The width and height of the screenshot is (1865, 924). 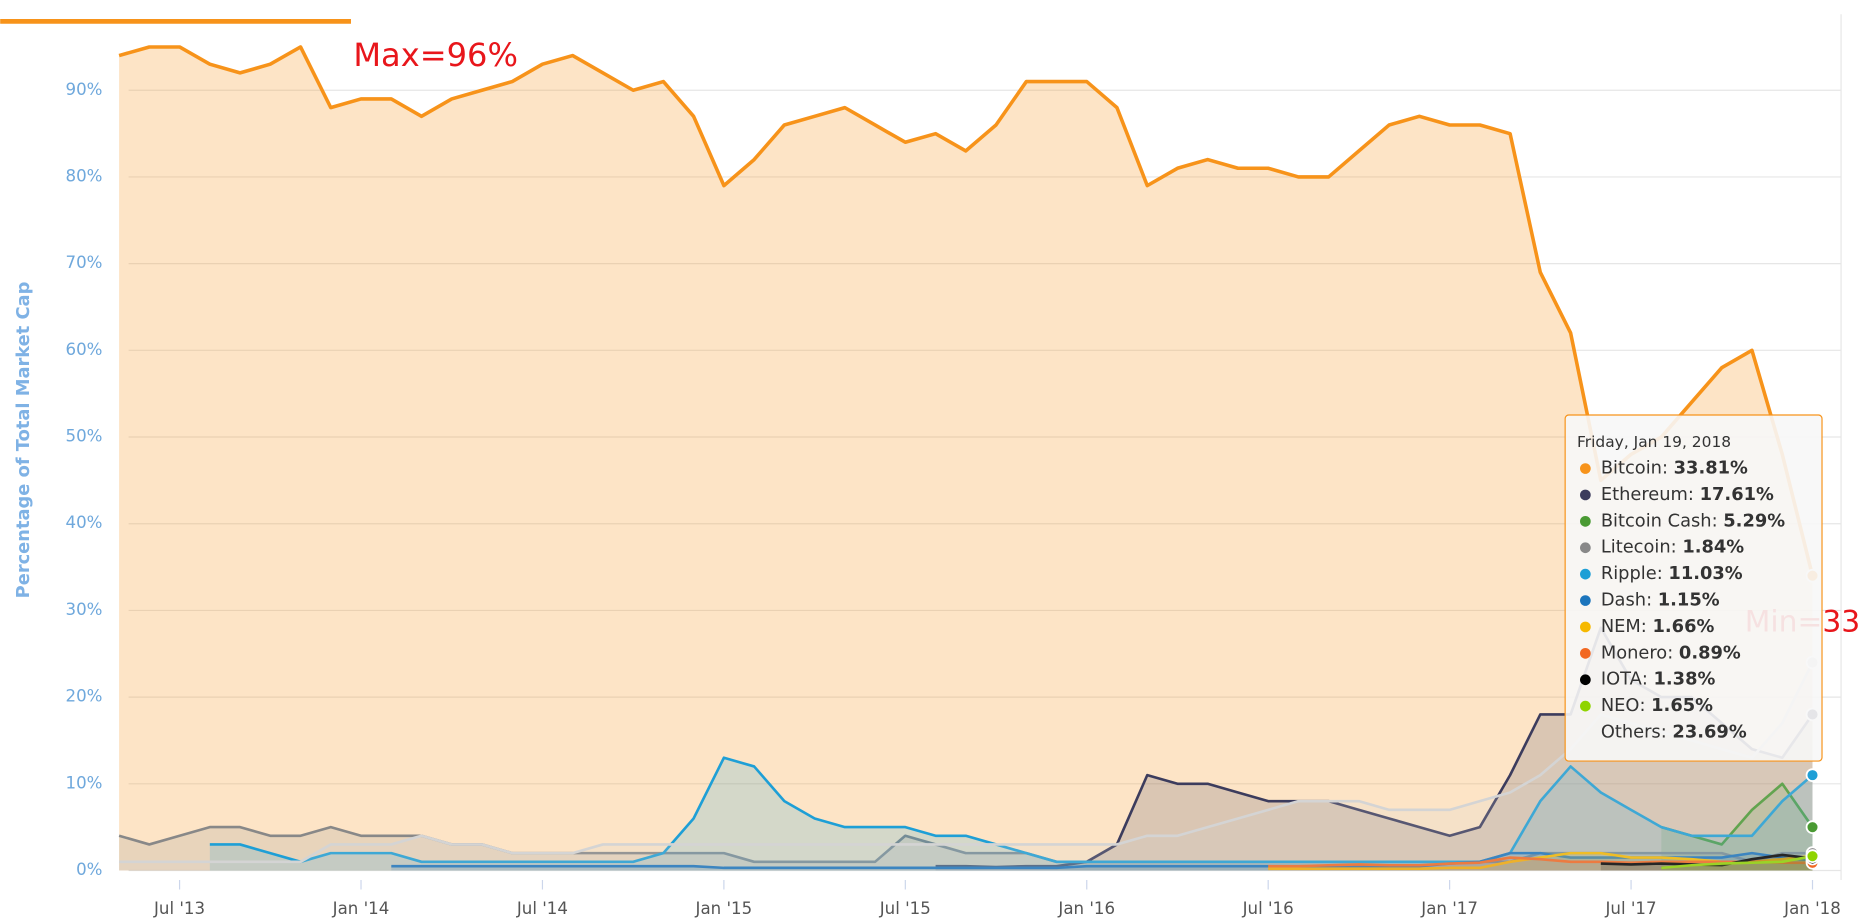 What do you see at coordinates (1622, 679) in the screenshot?
I see `series-name: IOTA` at bounding box center [1622, 679].